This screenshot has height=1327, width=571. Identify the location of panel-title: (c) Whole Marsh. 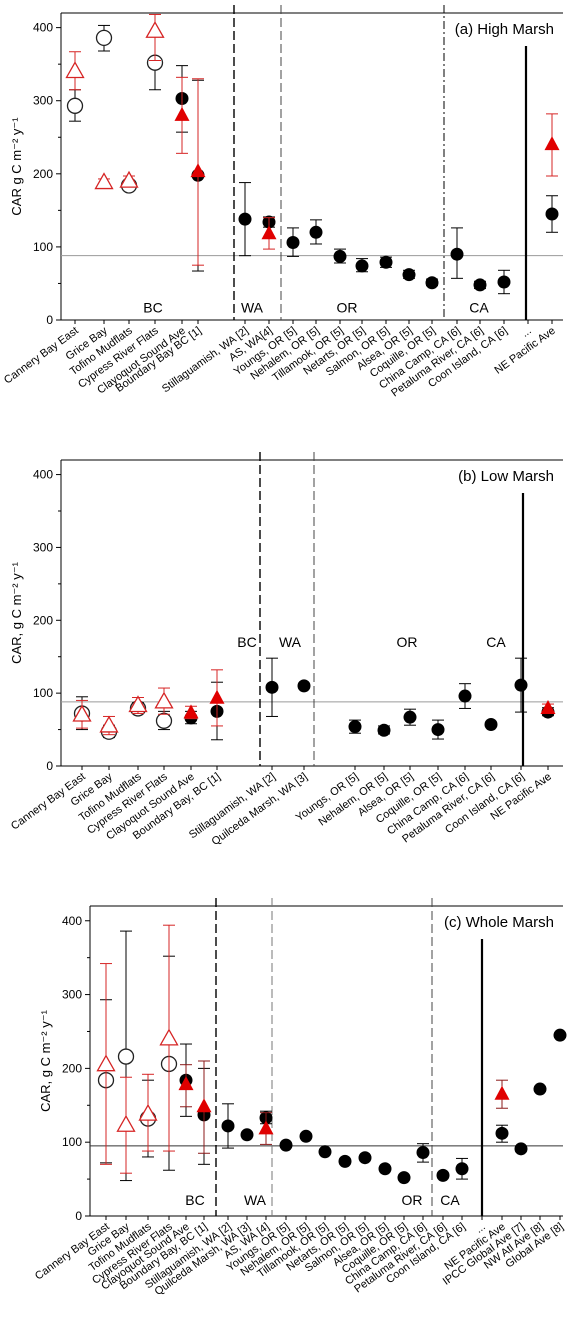
(499, 922).